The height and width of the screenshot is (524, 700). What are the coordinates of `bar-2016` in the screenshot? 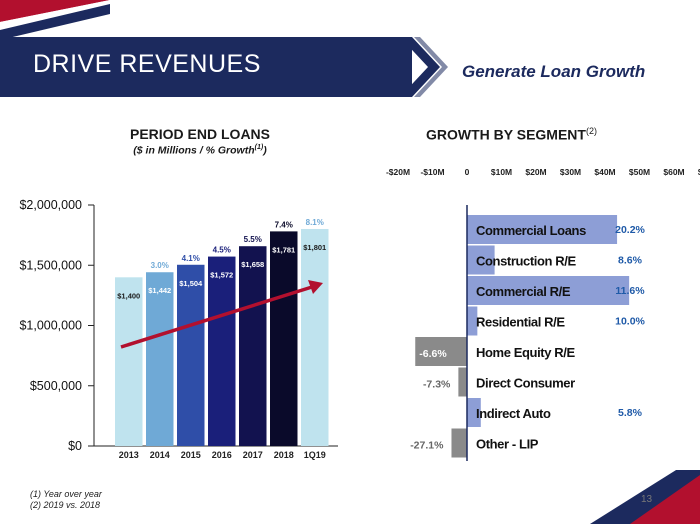 It's located at (222, 351).